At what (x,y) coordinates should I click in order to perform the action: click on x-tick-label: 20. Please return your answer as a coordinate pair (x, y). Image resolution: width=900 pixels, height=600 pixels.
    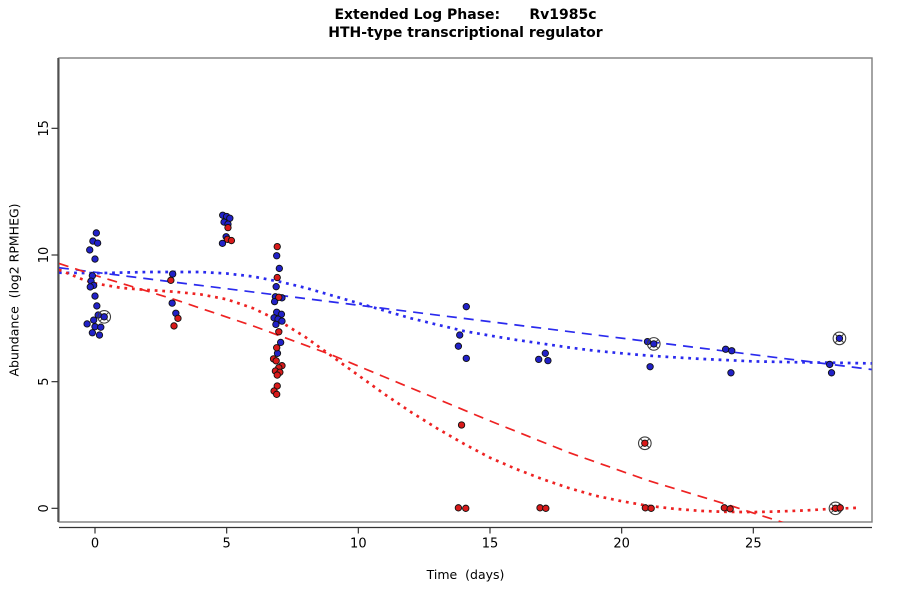
    Looking at the image, I should click on (621, 544).